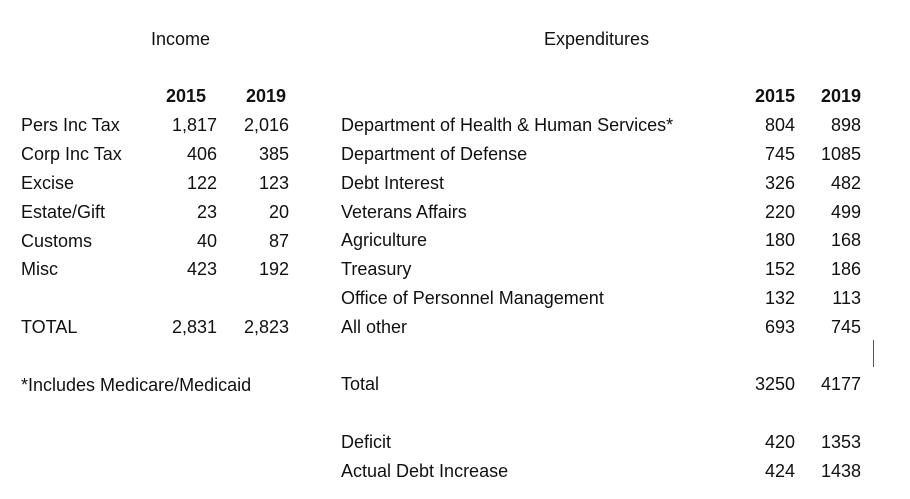  Describe the element at coordinates (845, 125) in the screenshot. I see `exp-row-2019: 898` at that location.